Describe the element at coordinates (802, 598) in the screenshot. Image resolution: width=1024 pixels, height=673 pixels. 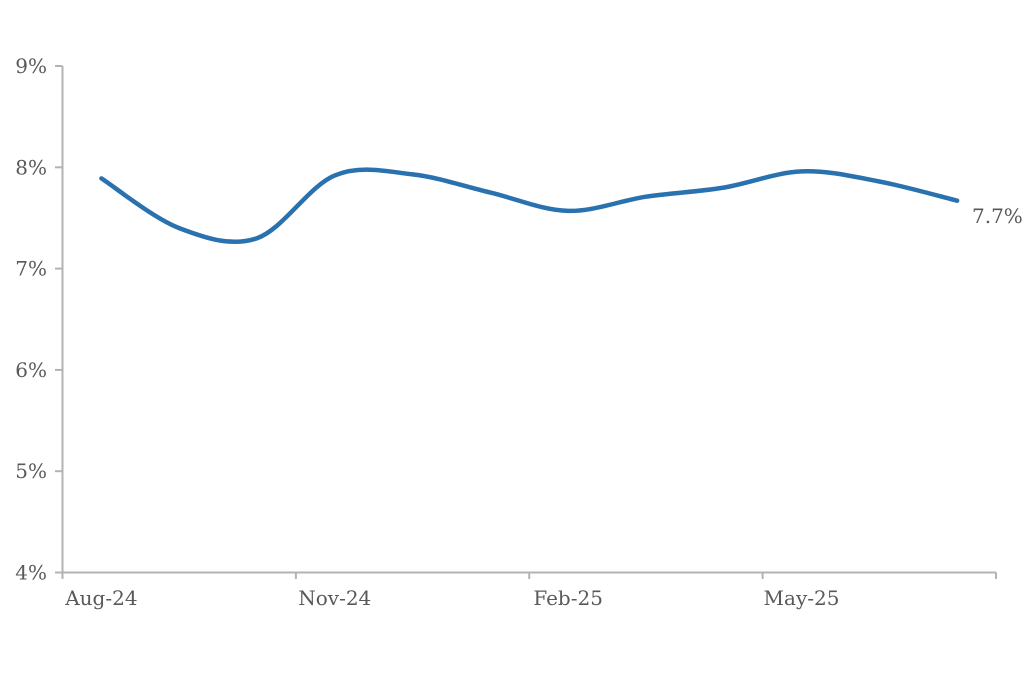
I see `x-axis-tick-label: May-25` at that location.